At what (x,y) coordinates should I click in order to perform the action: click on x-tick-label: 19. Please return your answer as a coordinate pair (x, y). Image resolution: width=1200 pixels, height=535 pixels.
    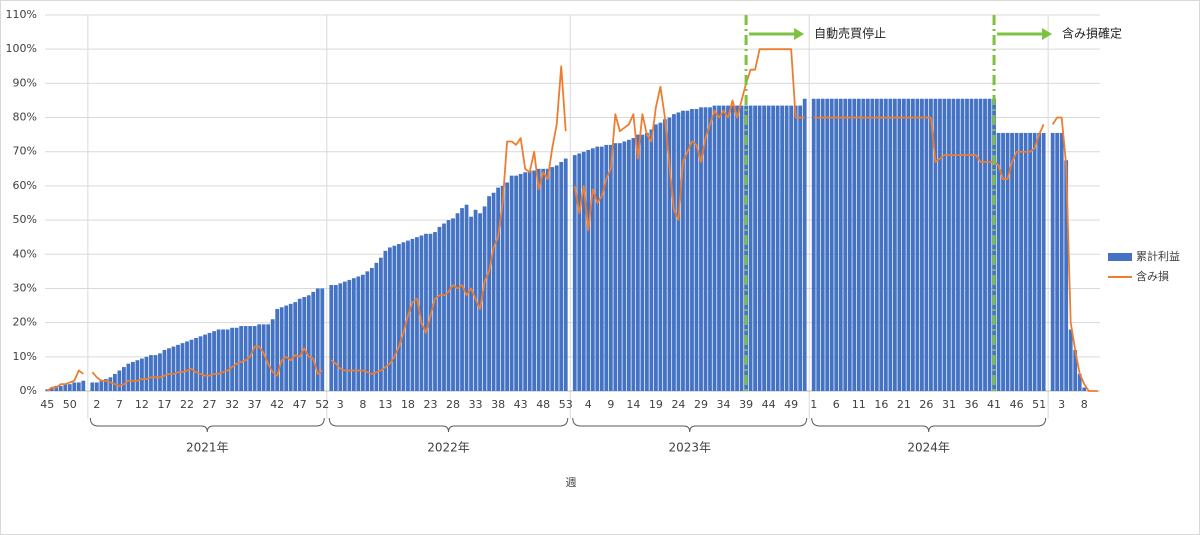
    Looking at the image, I should click on (656, 404).